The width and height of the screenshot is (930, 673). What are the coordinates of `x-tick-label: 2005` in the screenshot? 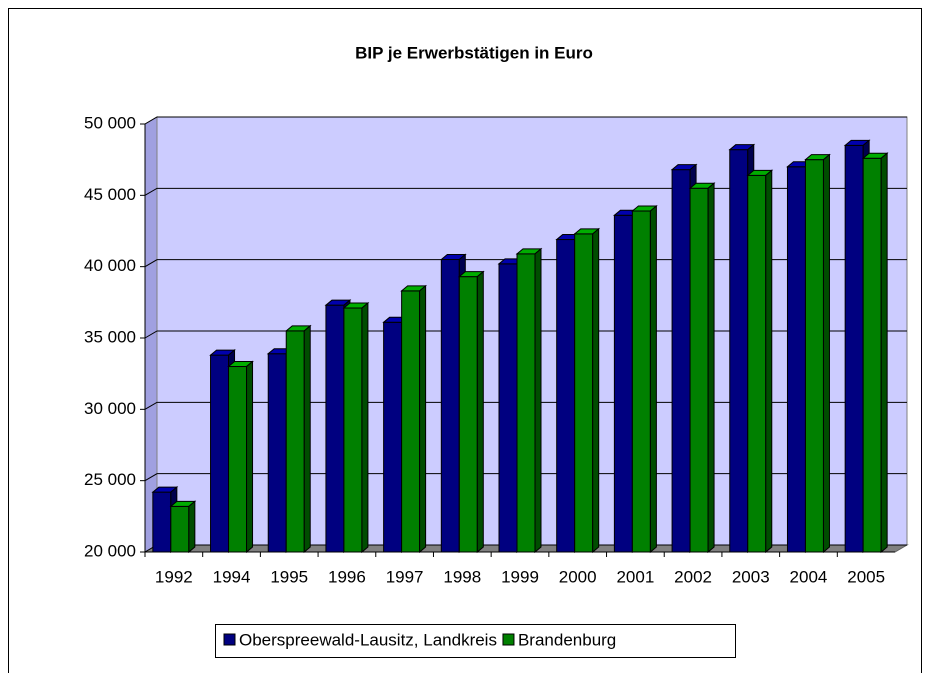 It's located at (866, 576).